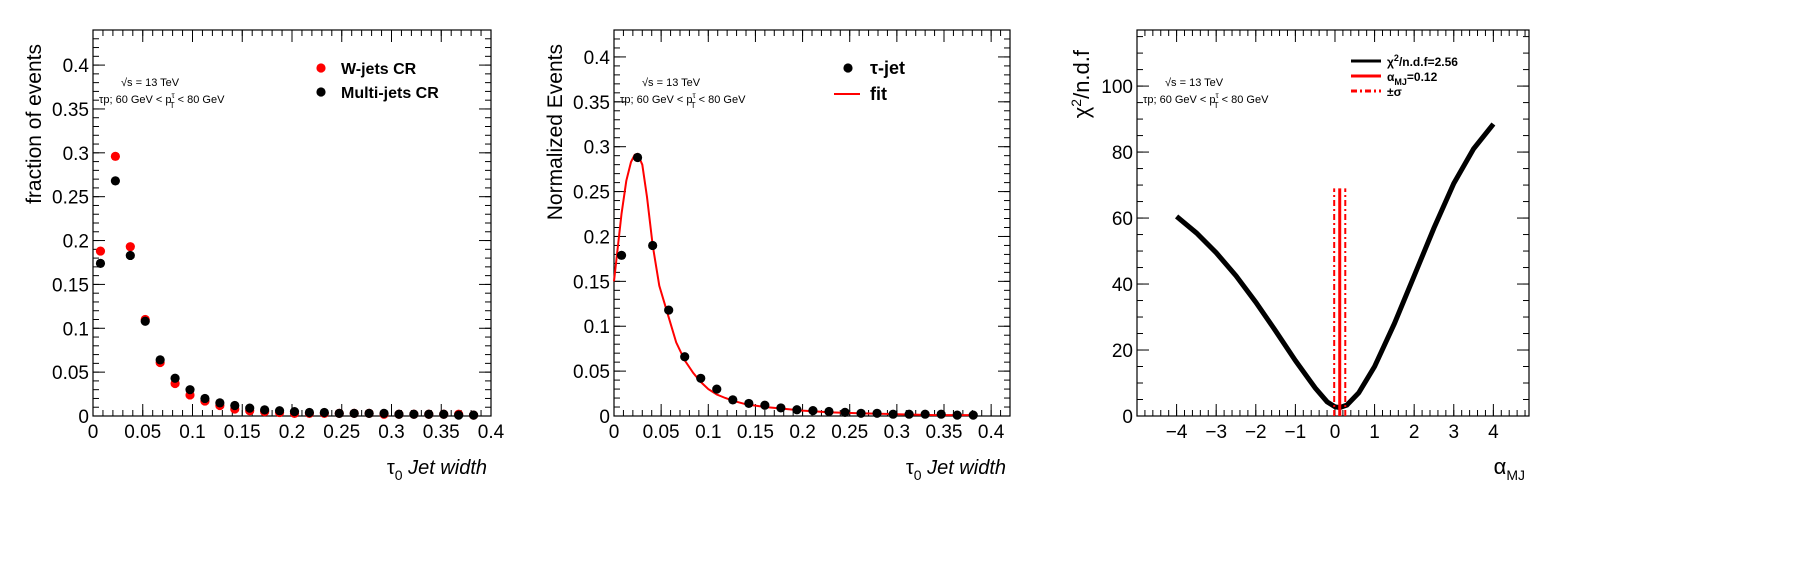 The image size is (1796, 572). What do you see at coordinates (1412, 78) in the screenshot?
I see `legend-label-1: αMJ=0.12` at bounding box center [1412, 78].